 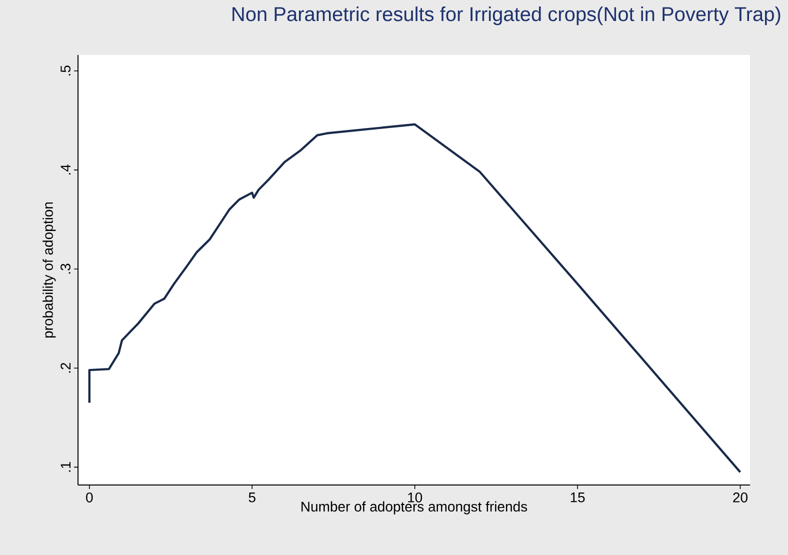 What do you see at coordinates (65, 71) in the screenshot?
I see `y-tick-label: .5` at bounding box center [65, 71].